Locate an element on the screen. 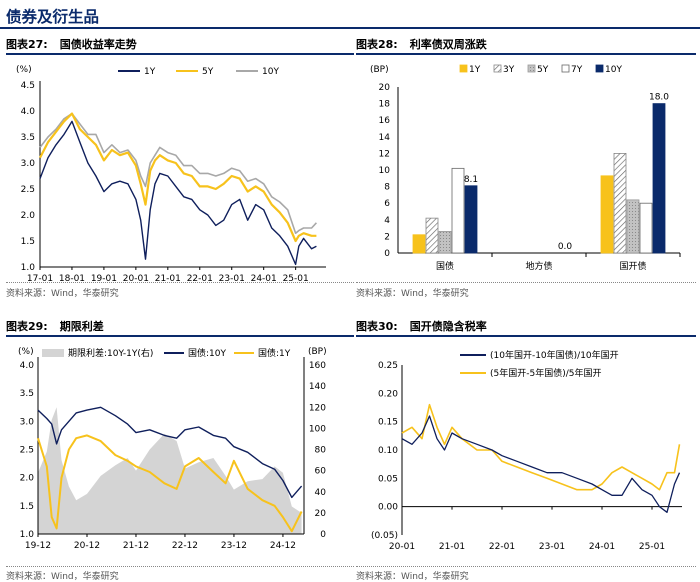 This screenshot has width=700, height=582. y-tick-label: 3.5 is located at coordinates (28, 138).